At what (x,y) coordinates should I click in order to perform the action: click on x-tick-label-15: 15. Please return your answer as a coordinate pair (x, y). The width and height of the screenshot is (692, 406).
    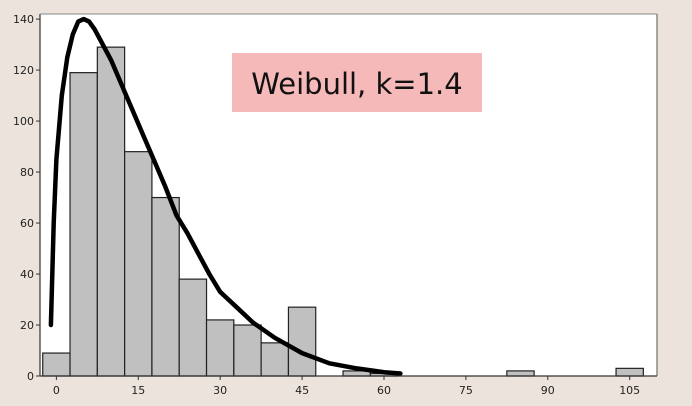
    Looking at the image, I should click on (138, 390).